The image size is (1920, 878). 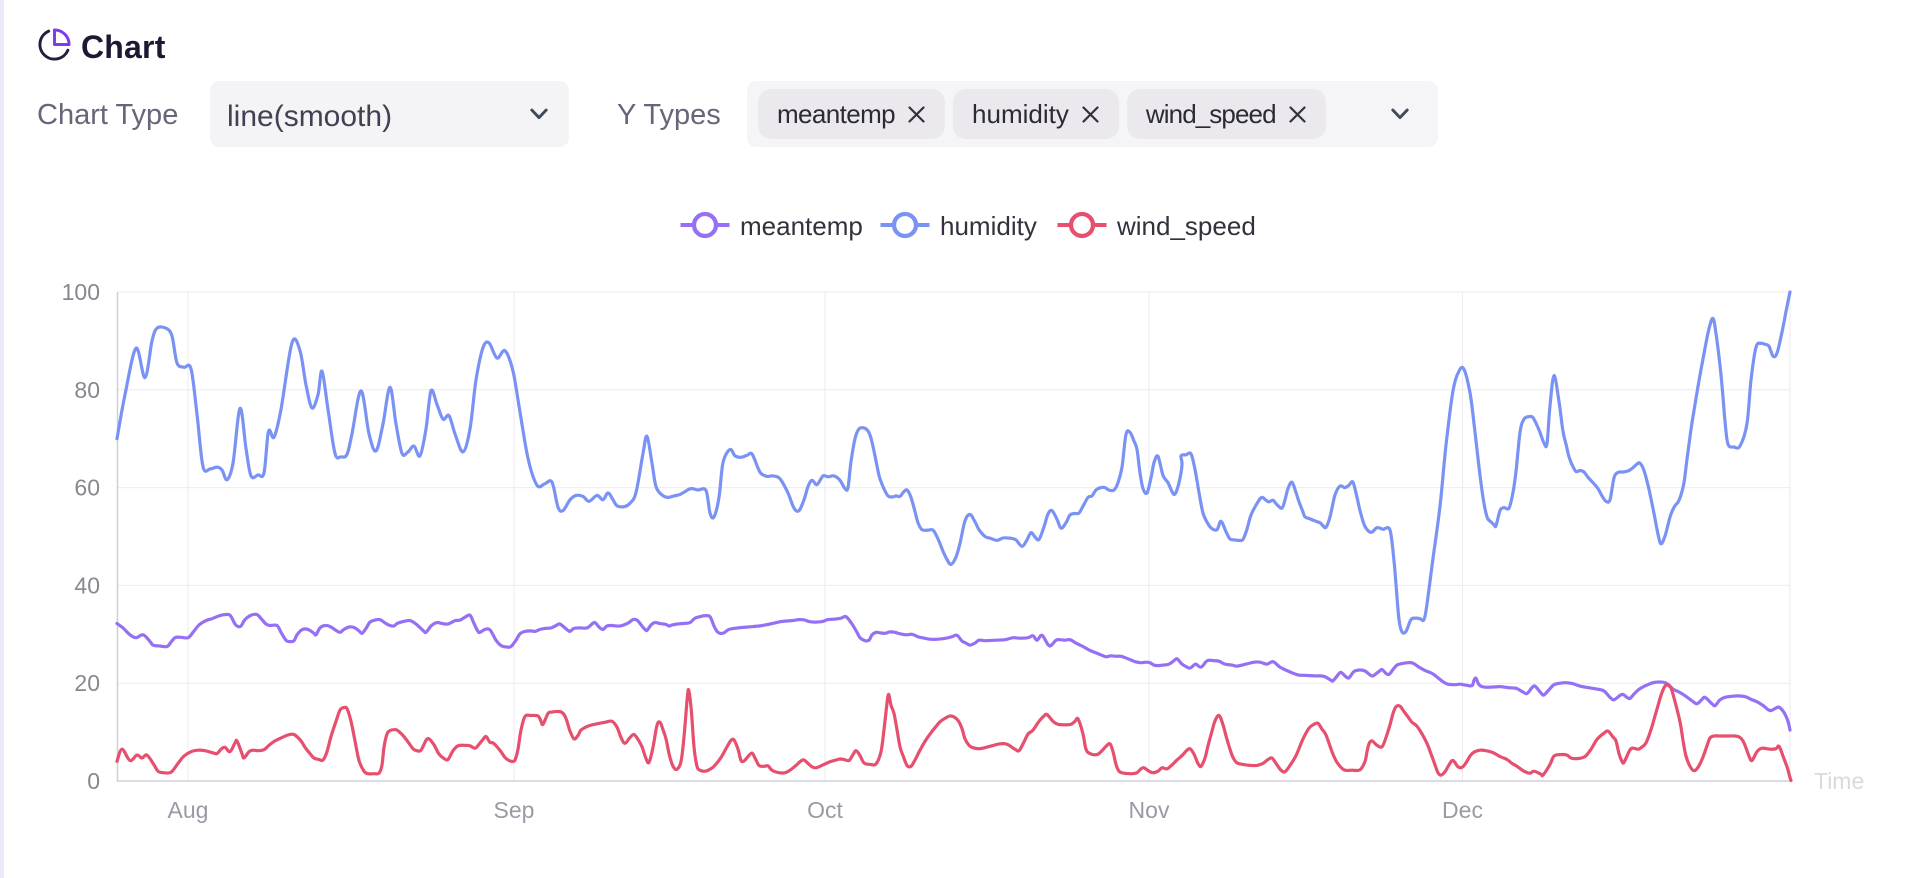 What do you see at coordinates (87, 683) in the screenshot?
I see `svg-text: 20` at bounding box center [87, 683].